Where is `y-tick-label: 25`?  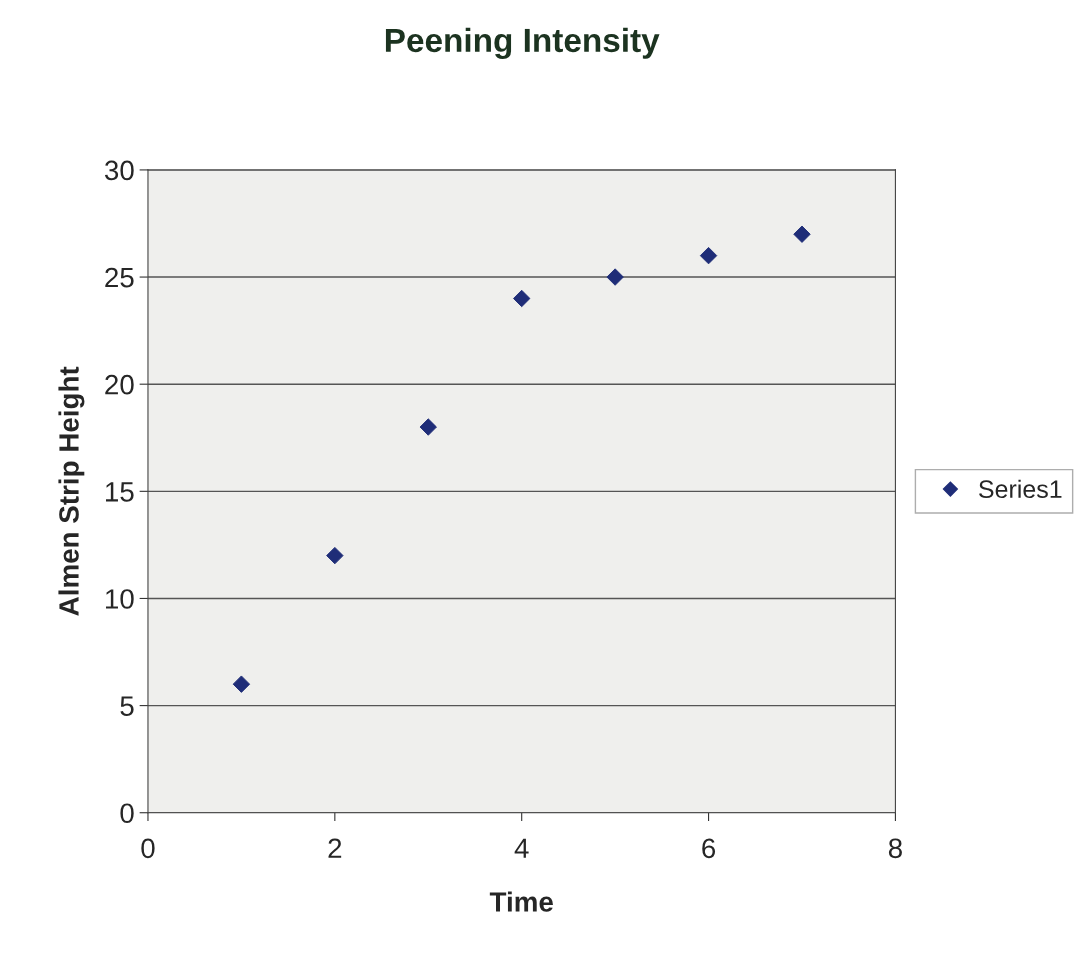 y-tick-label: 25 is located at coordinates (119, 277).